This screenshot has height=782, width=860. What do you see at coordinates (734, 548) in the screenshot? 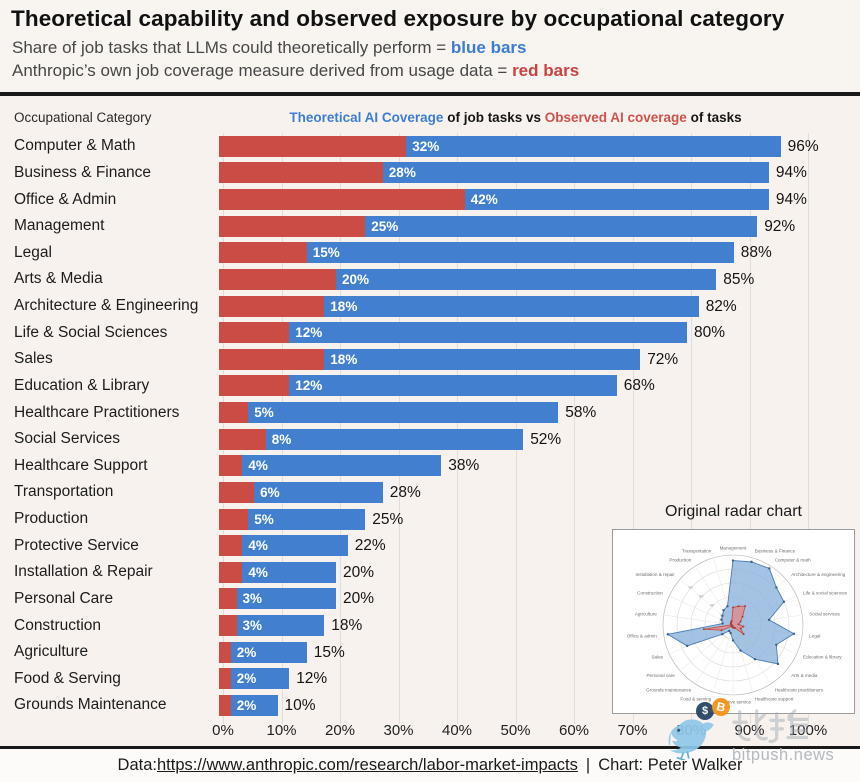
I see `radar-axis-label: Management` at bounding box center [734, 548].